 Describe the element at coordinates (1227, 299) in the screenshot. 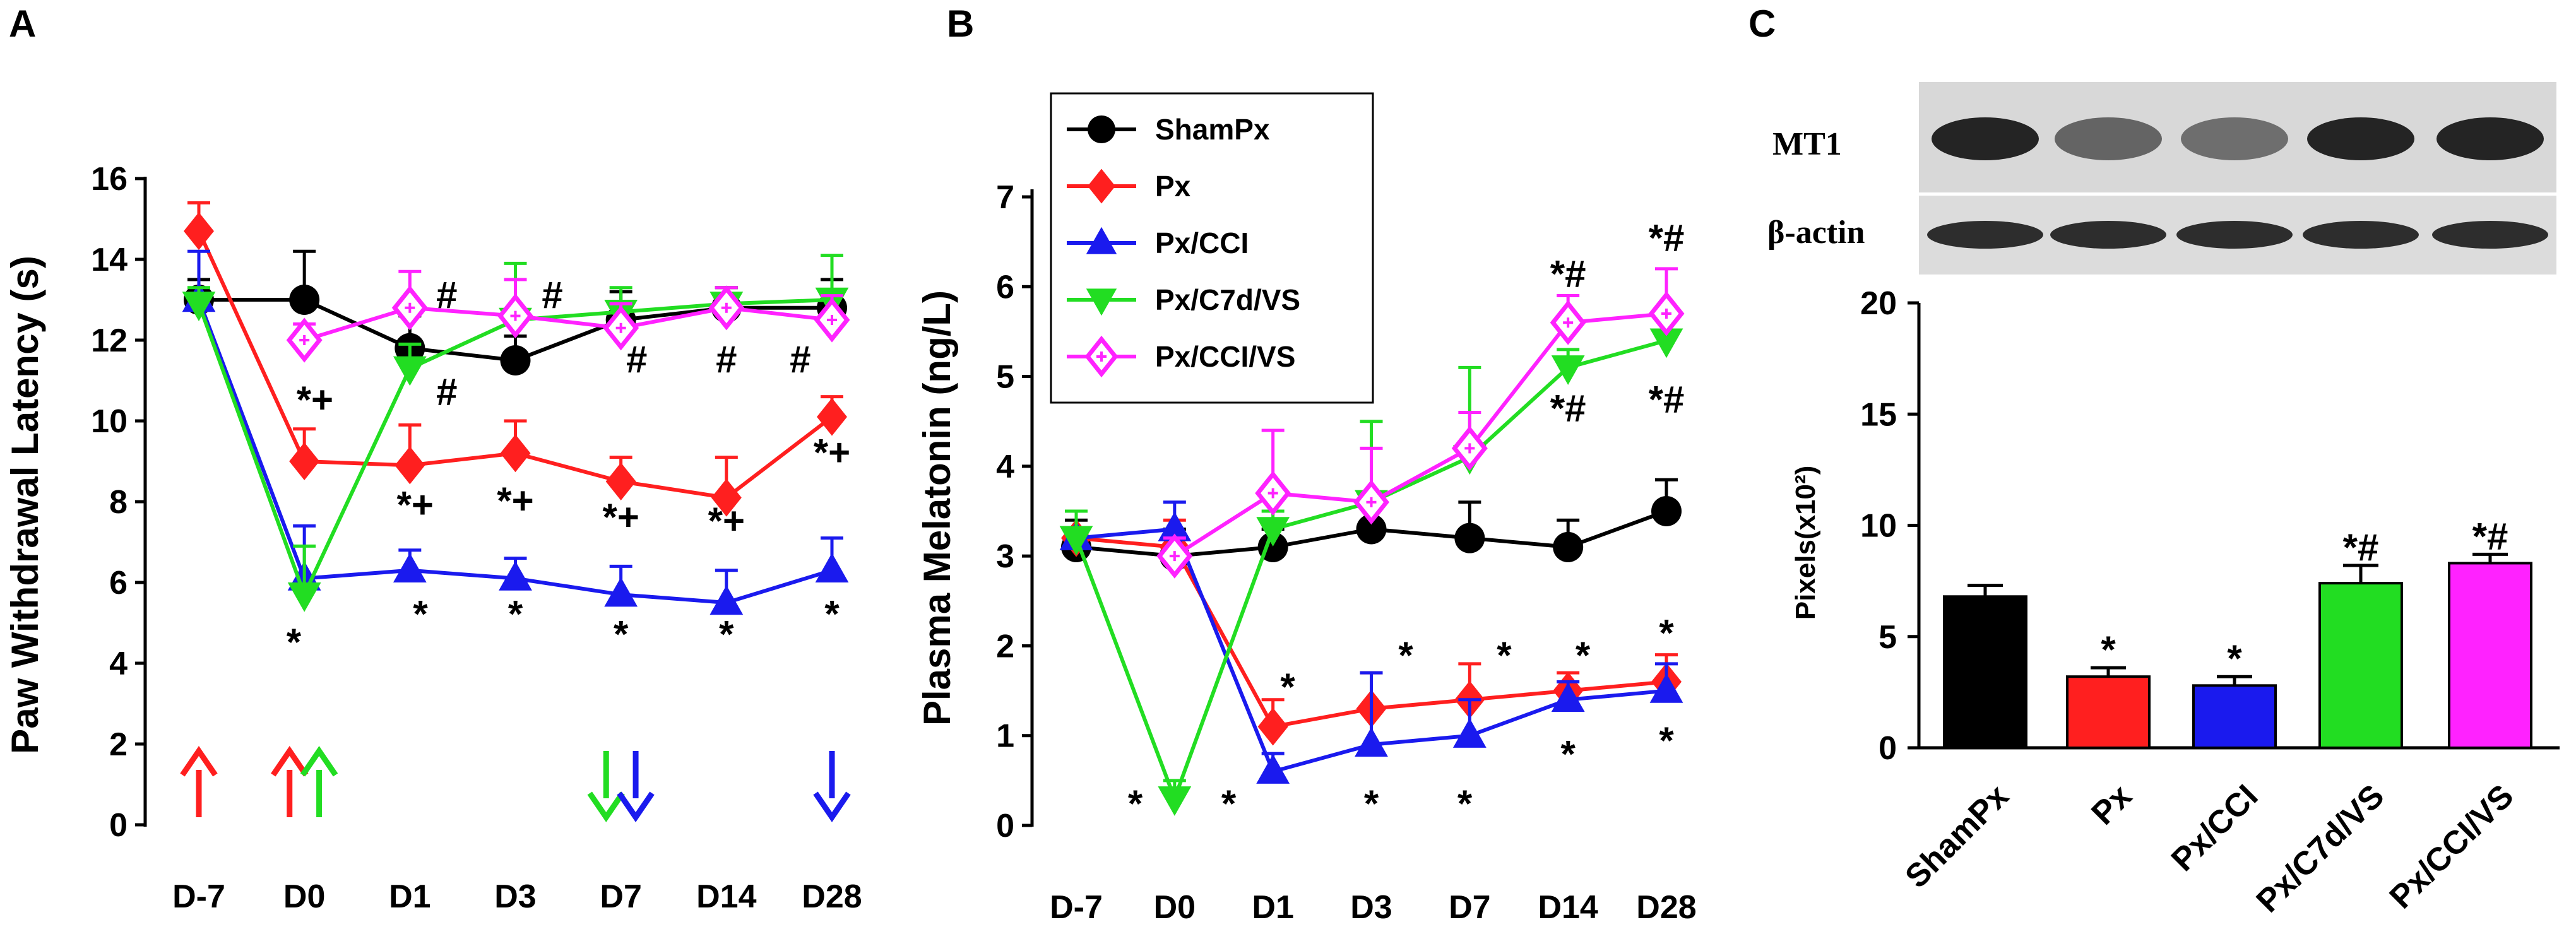

I see `legend-label-3: Px/C7d/VS` at that location.